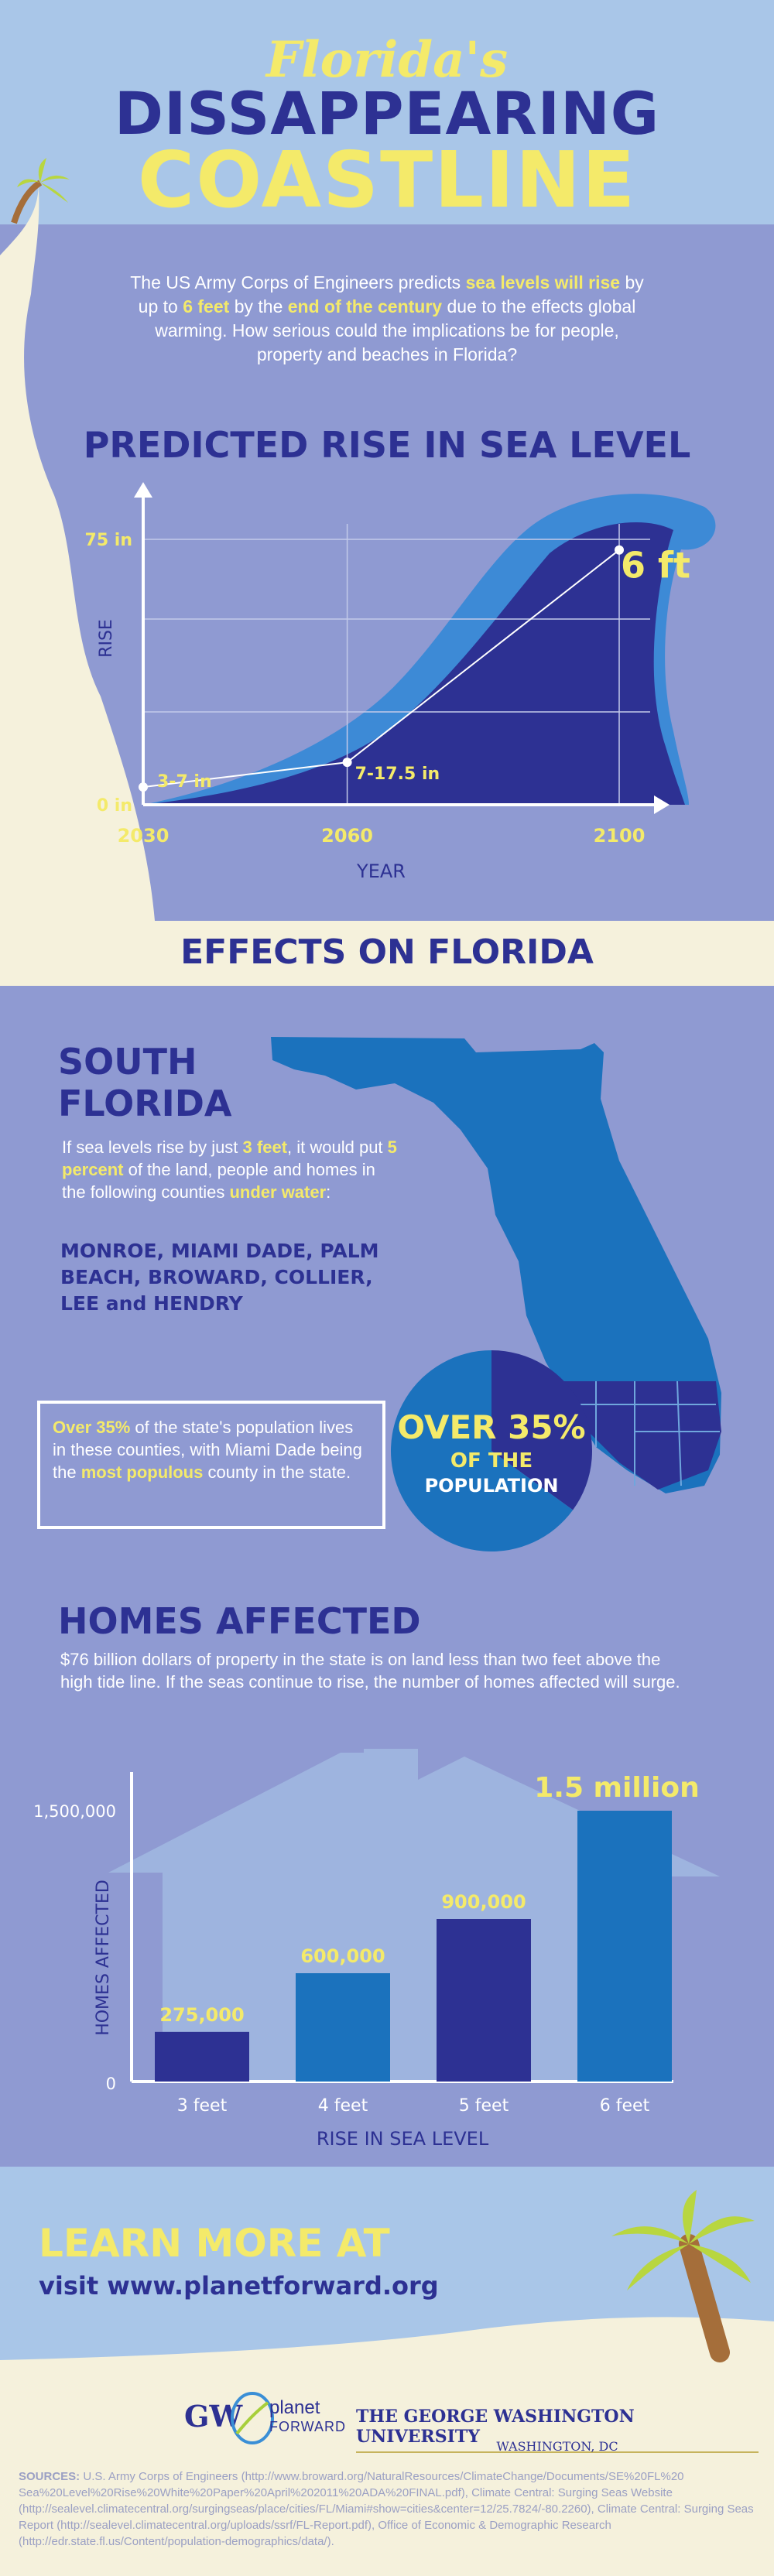  What do you see at coordinates (491, 1427) in the screenshot?
I see `pie-label-big: OVER 35%` at bounding box center [491, 1427].